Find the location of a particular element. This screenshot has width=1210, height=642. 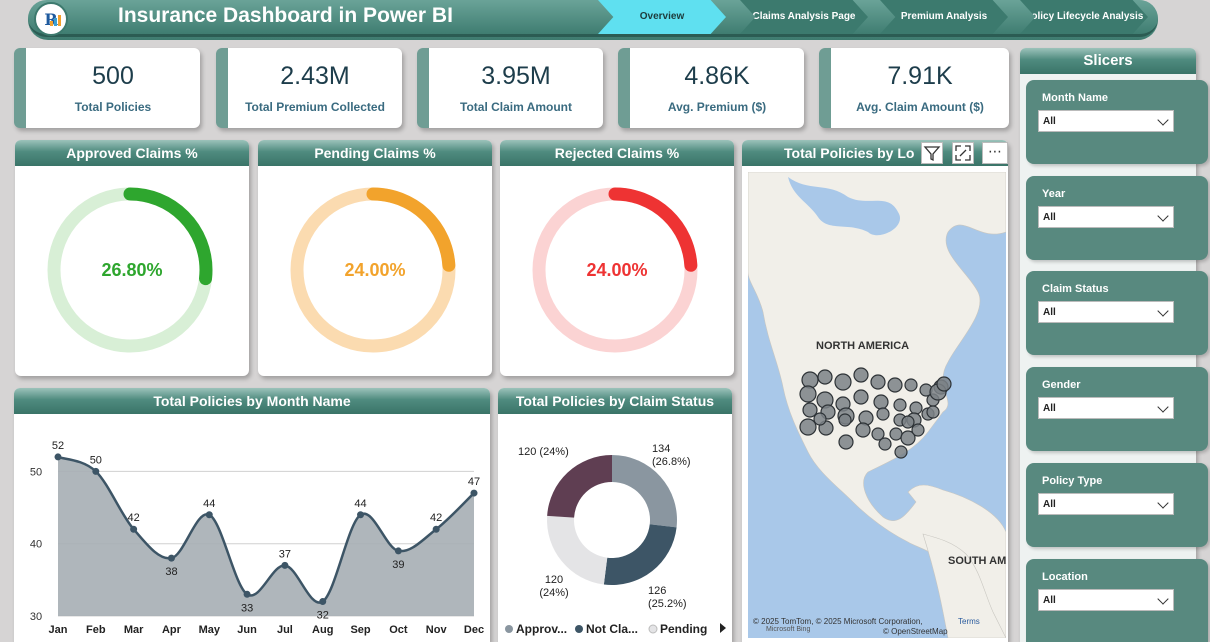

slicer-claim-status: Claim Status All is located at coordinates (1117, 313).